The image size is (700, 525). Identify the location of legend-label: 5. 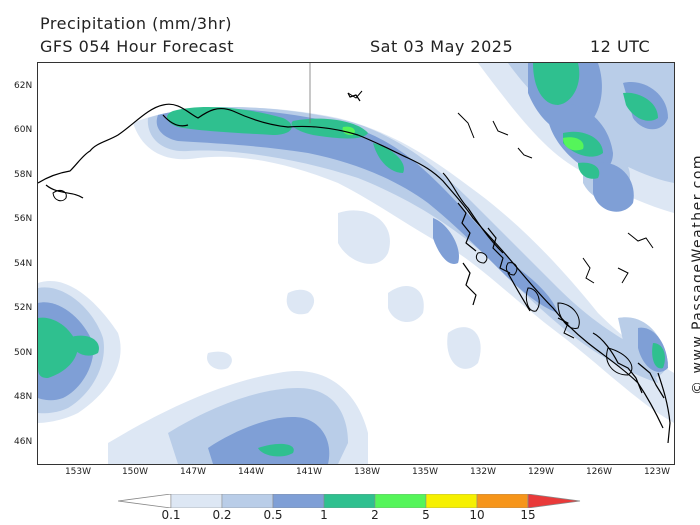
(426, 515).